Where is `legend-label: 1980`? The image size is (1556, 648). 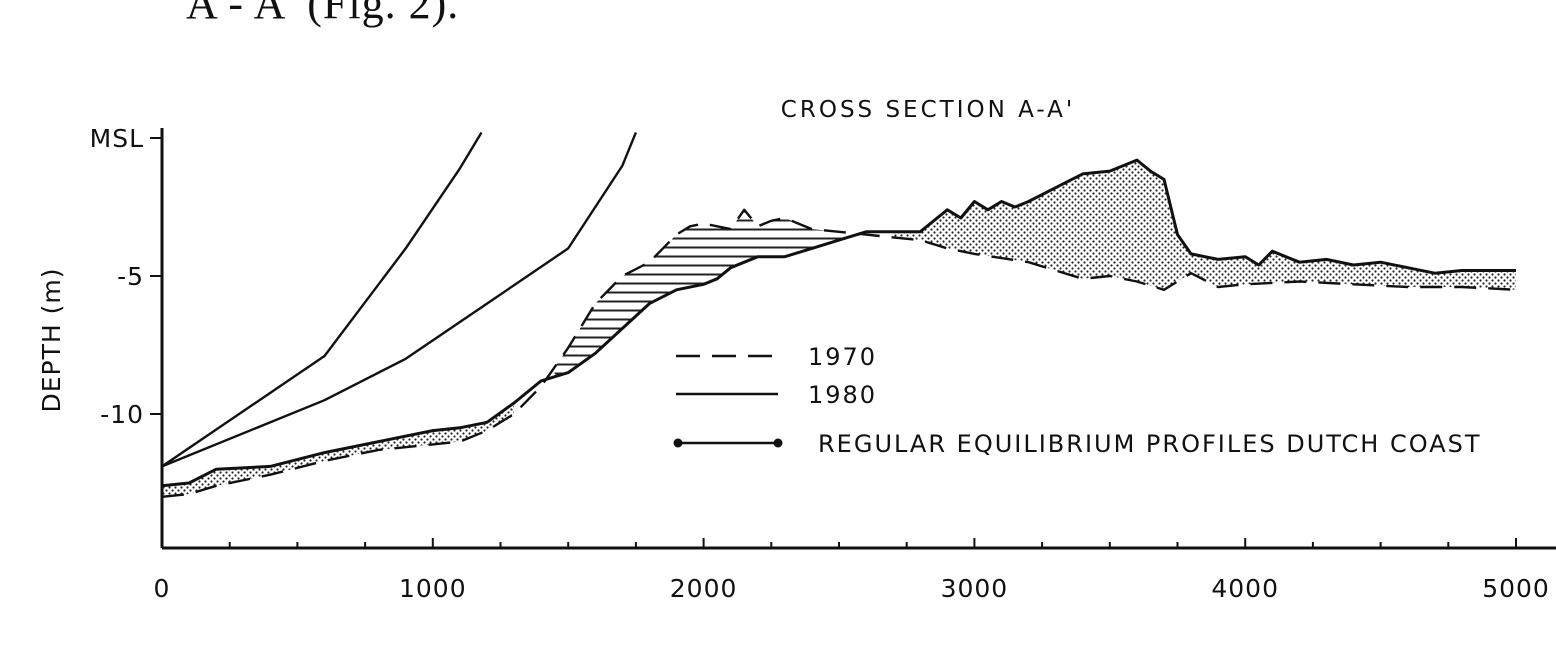
legend-label: 1980 is located at coordinates (842, 395).